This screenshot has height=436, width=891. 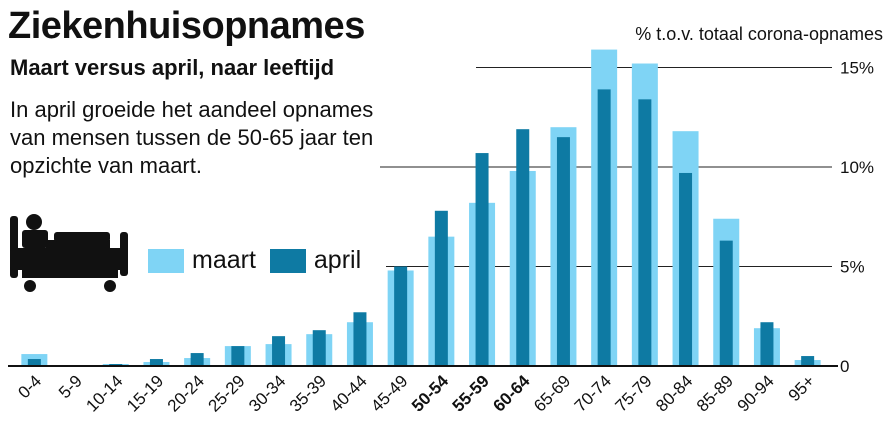 I want to click on x-tick-label: 10-14, so click(x=104, y=393).